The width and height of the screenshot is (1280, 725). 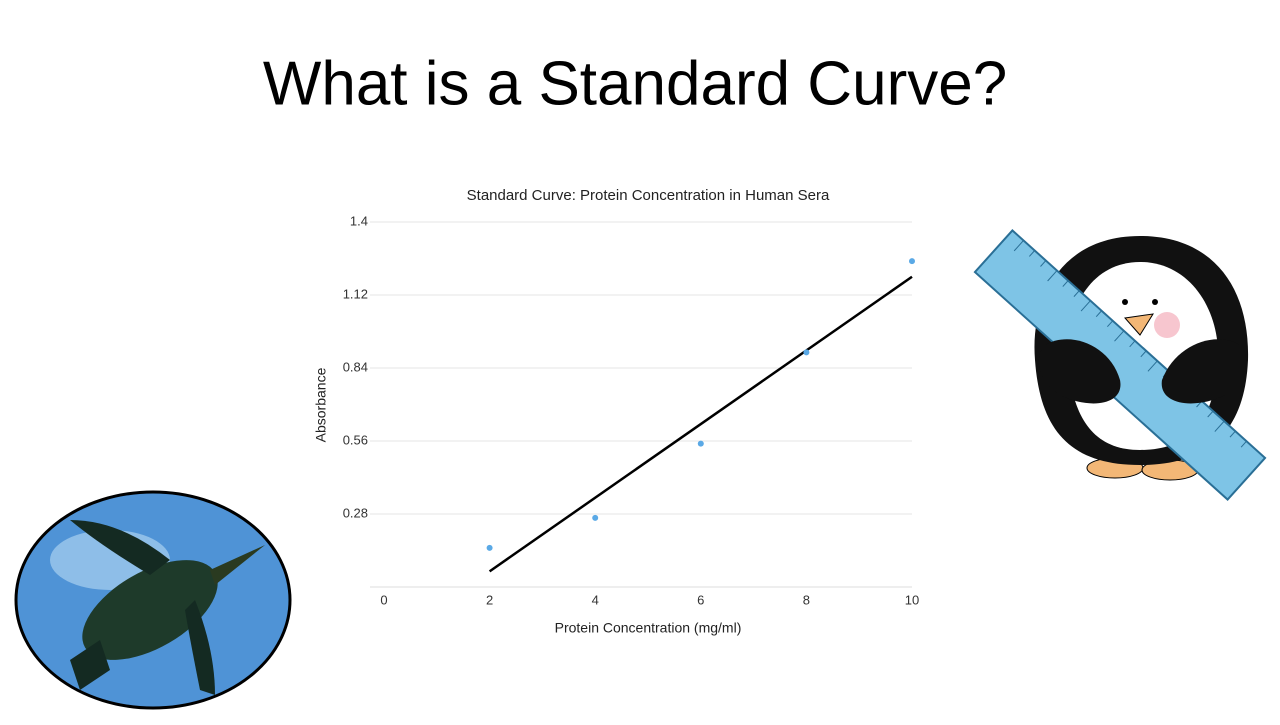 What do you see at coordinates (355, 439) in the screenshot?
I see `y-tick-label: 0.56` at bounding box center [355, 439].